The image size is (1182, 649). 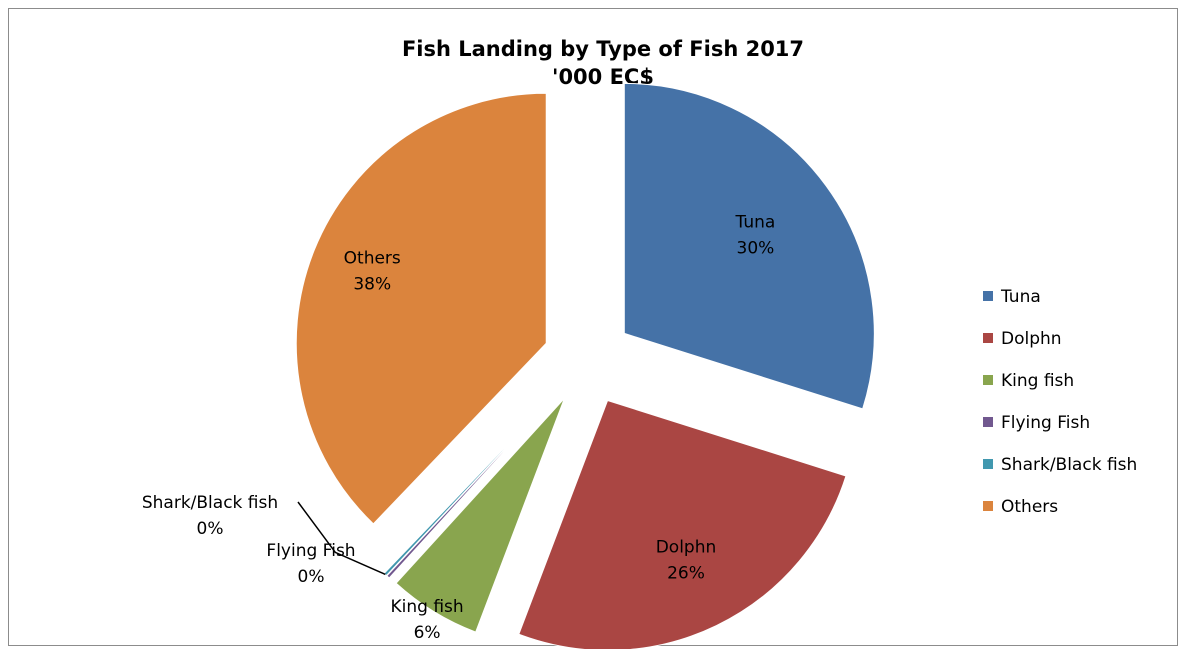 What do you see at coordinates (1069, 465) in the screenshot?
I see `legend-label-shark-black-fish: Shark/Black fish` at bounding box center [1069, 465].